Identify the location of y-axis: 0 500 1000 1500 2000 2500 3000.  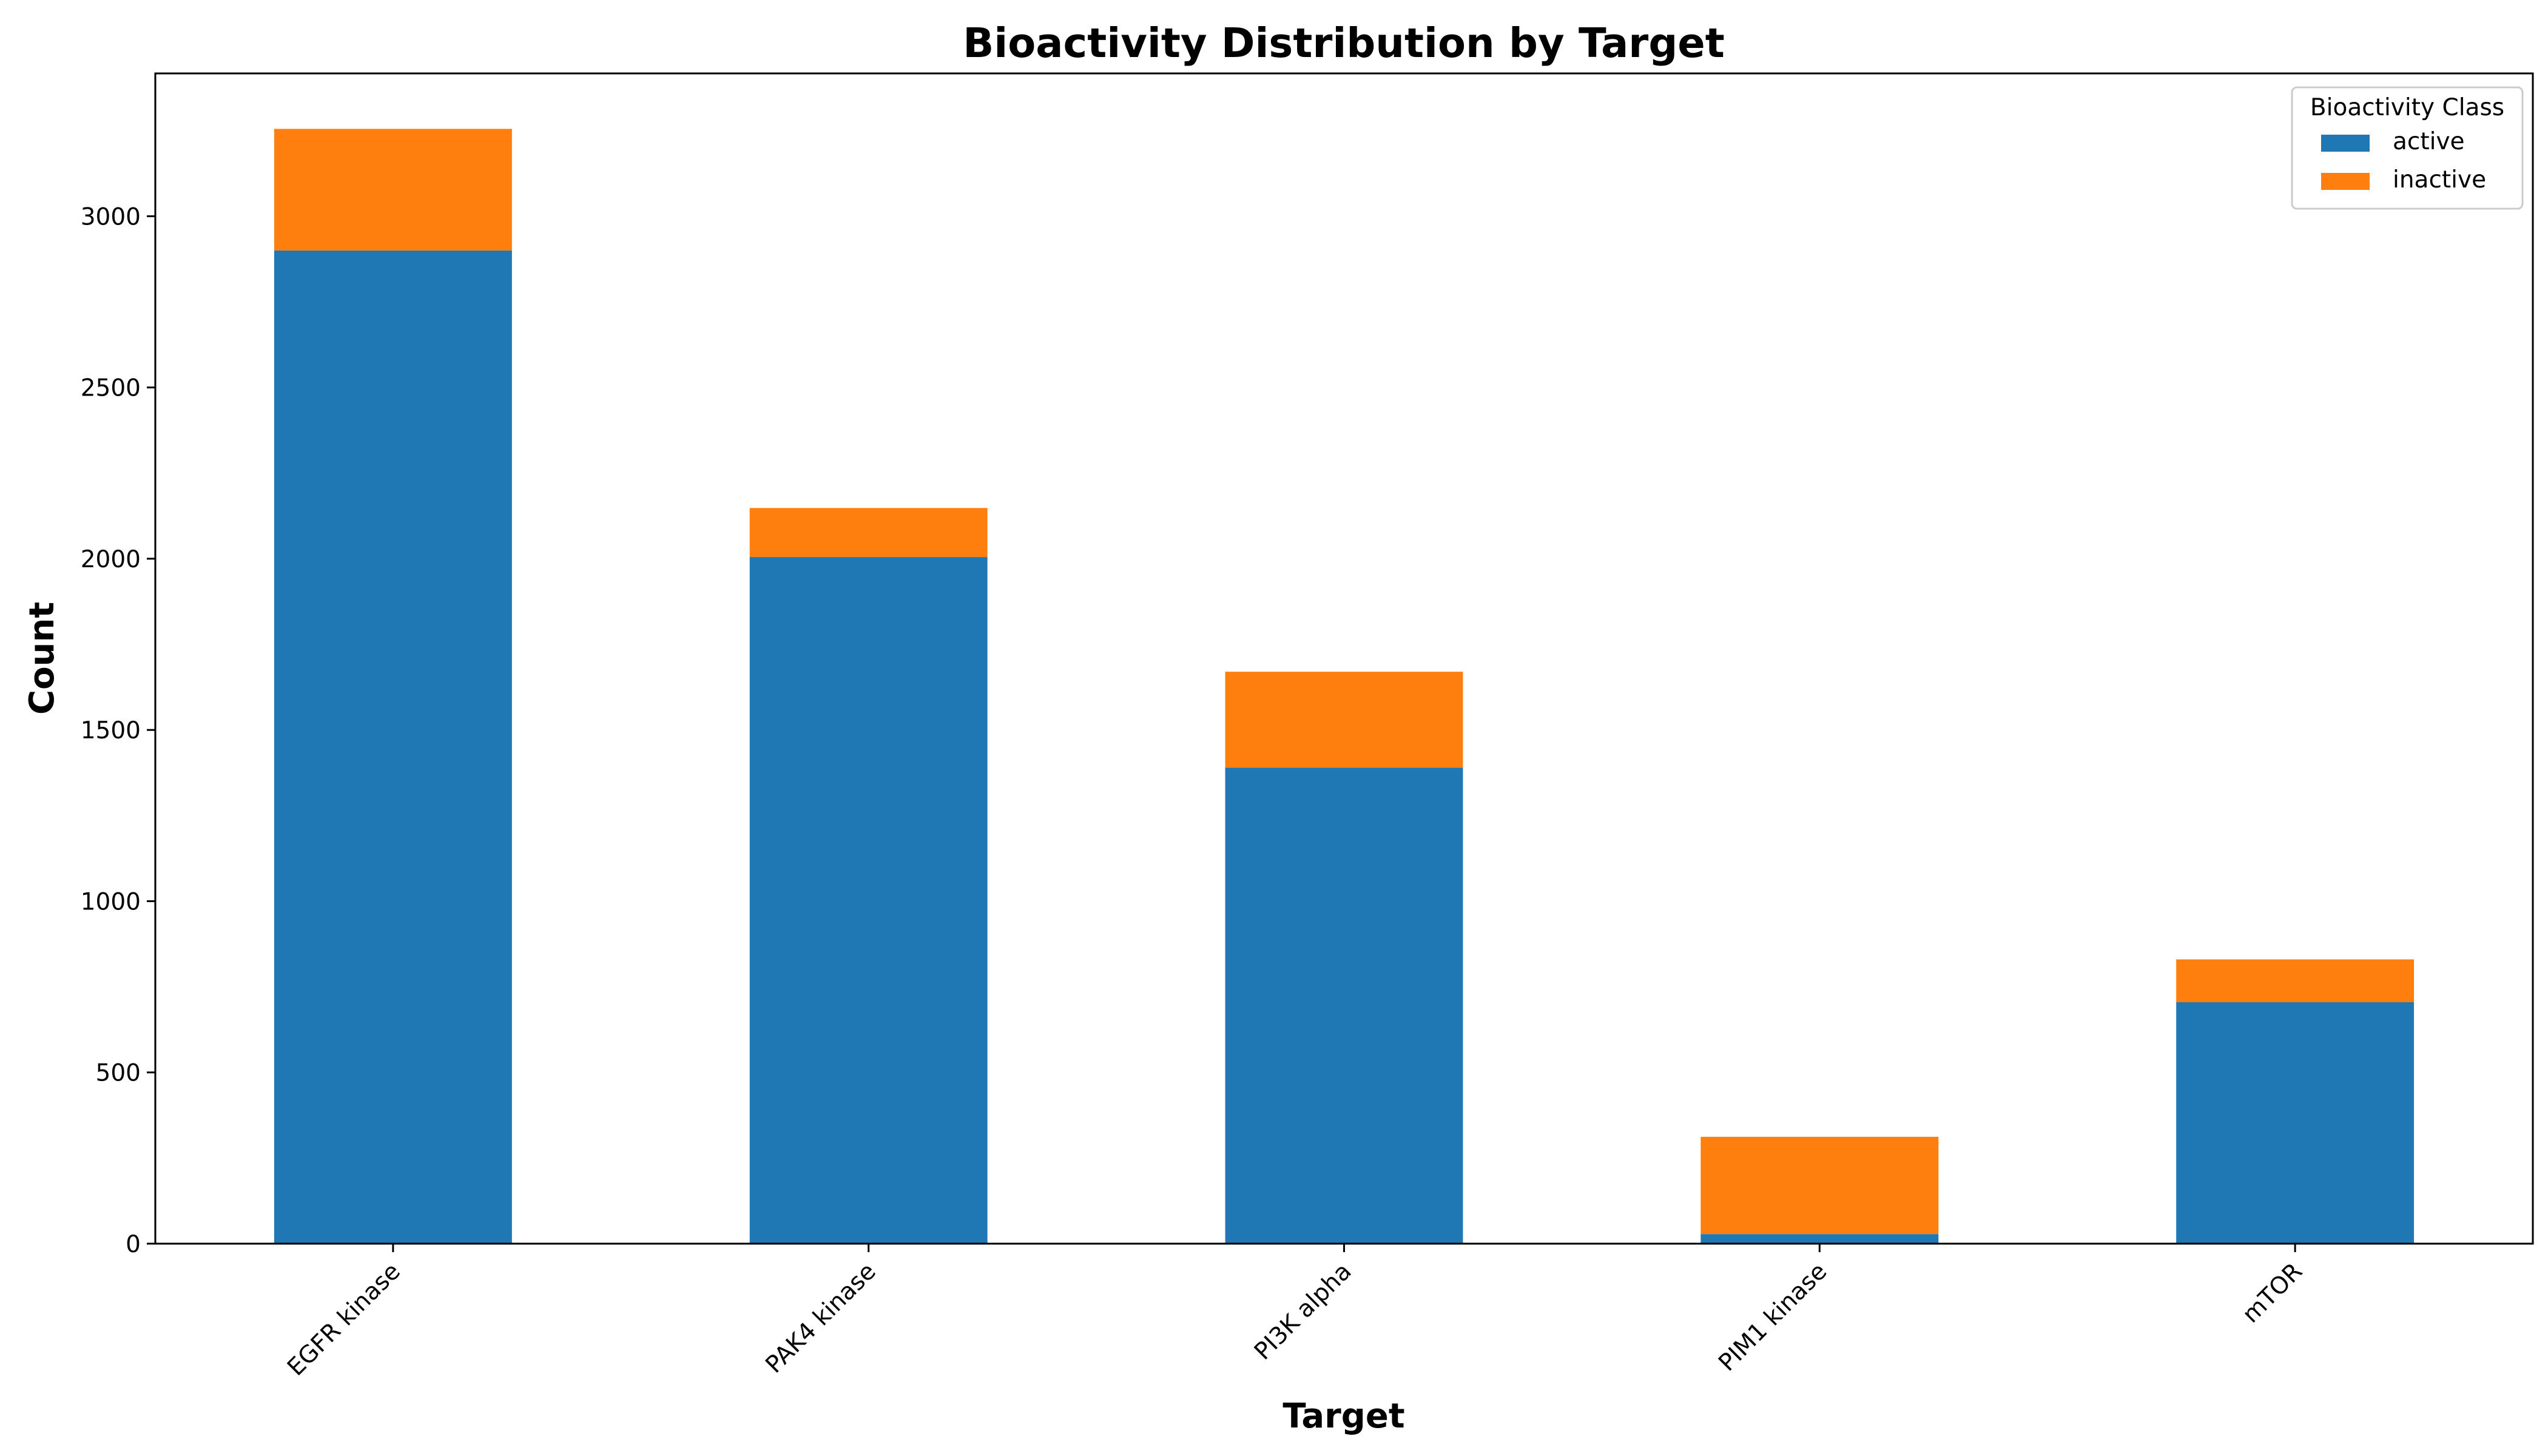
(118, 730).